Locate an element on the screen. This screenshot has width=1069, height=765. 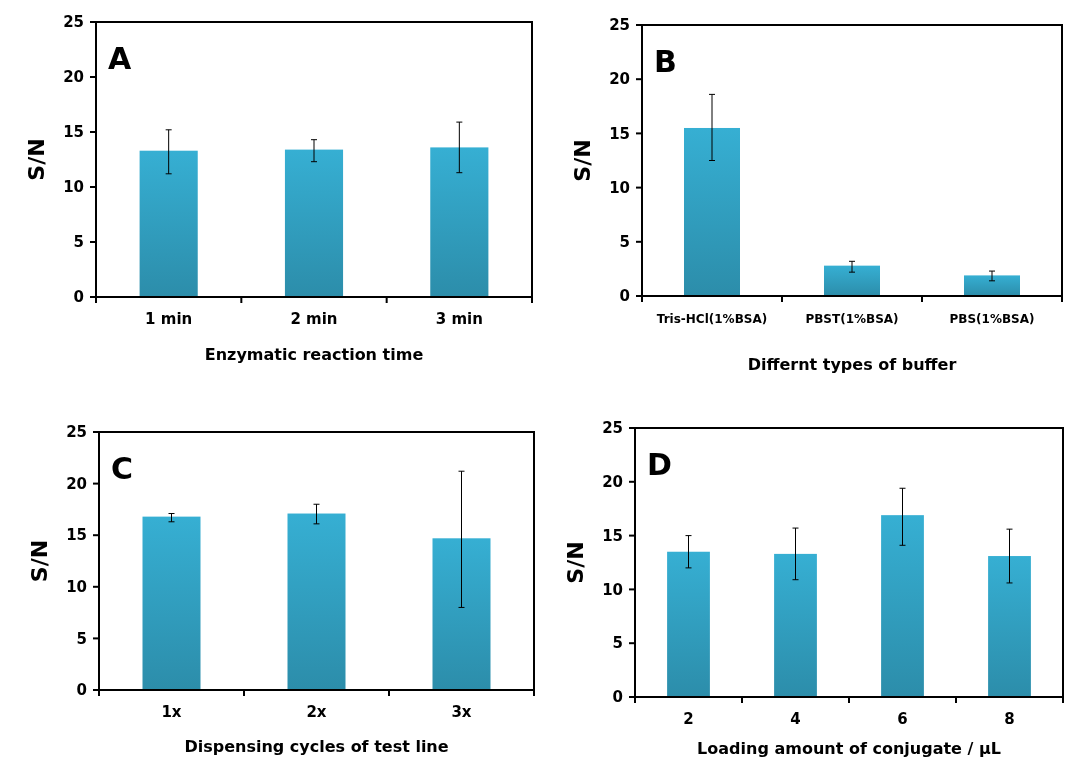
annotation: C is located at coordinates (122, 468).